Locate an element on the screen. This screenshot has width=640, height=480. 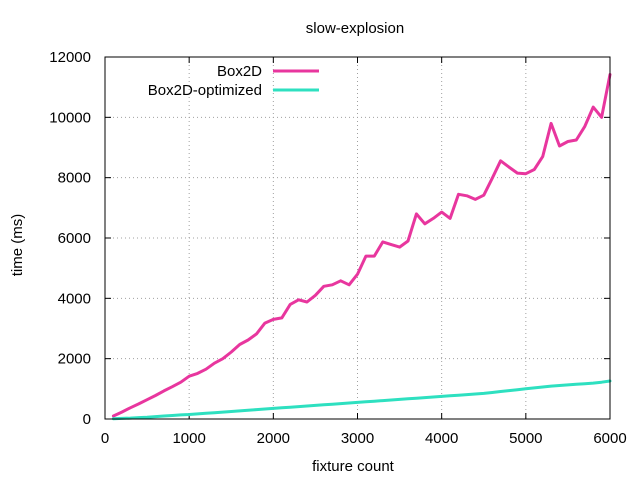
y-tick-label: 0 is located at coordinates (87, 419).